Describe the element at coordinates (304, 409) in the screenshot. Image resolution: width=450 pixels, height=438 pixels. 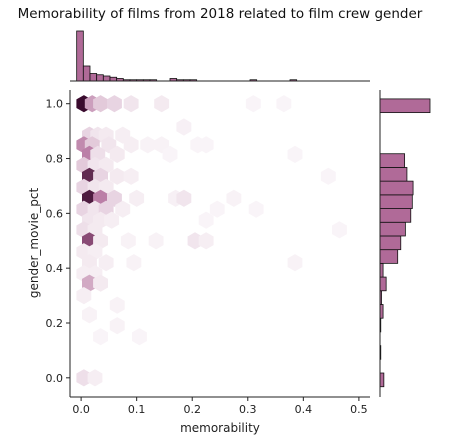
I see `x-tick-label: 0.4` at that location.